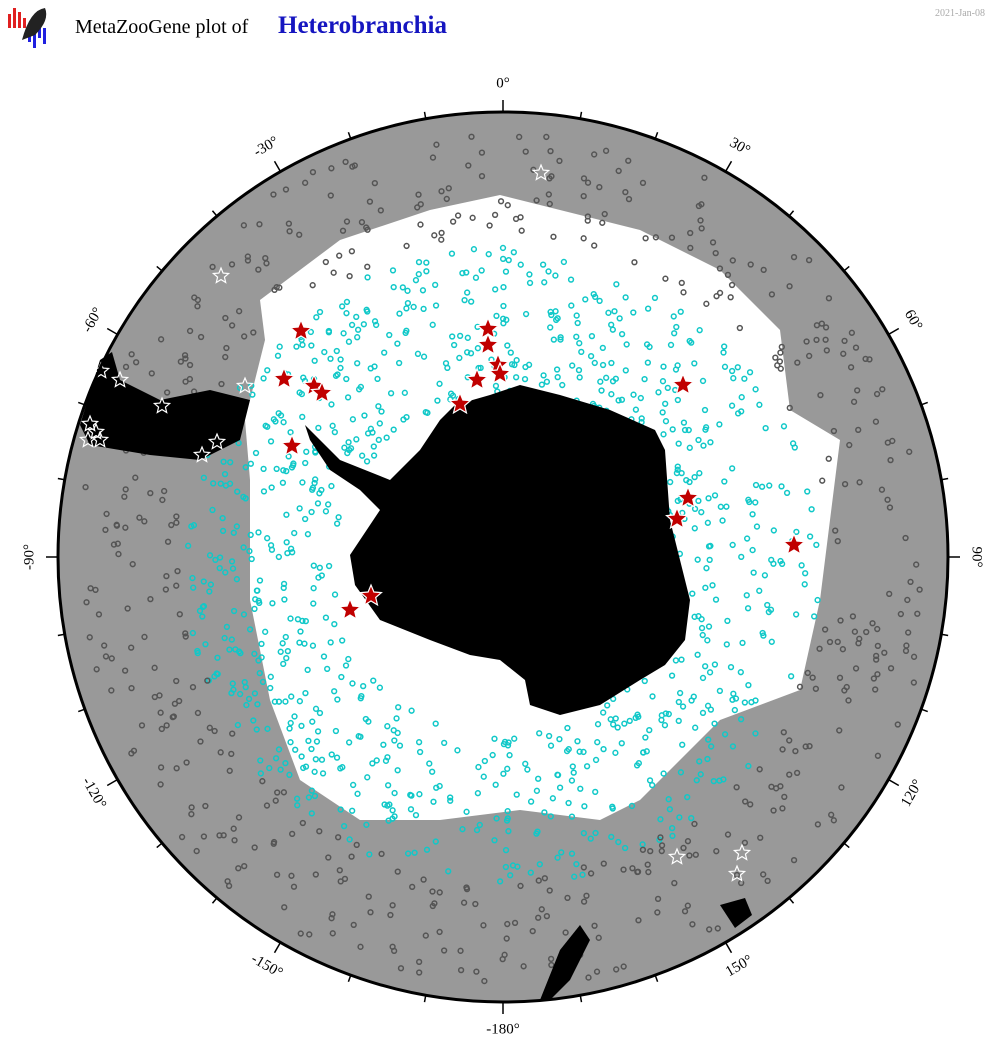  I want to click on tasmania, so click(736, 913).